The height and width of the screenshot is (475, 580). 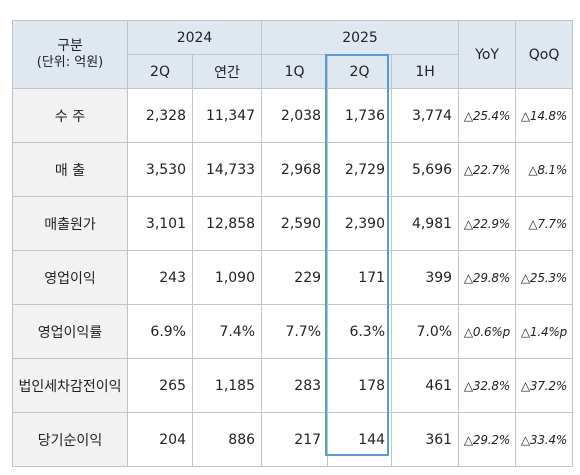 What do you see at coordinates (70, 439) in the screenshot?
I see `row-label: 당기순이익` at bounding box center [70, 439].